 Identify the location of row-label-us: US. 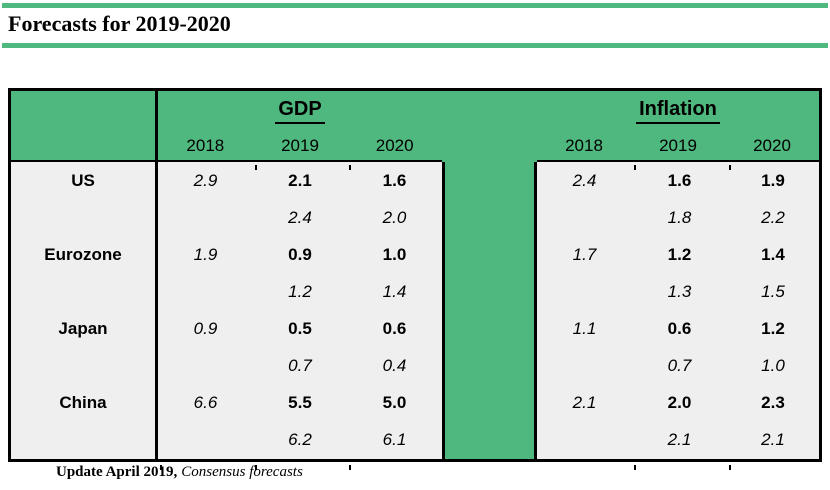
(84, 181).